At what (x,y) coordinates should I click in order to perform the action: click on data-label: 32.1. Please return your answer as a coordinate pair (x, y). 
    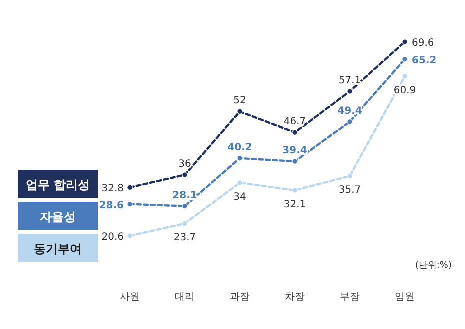
    Looking at the image, I should click on (295, 204).